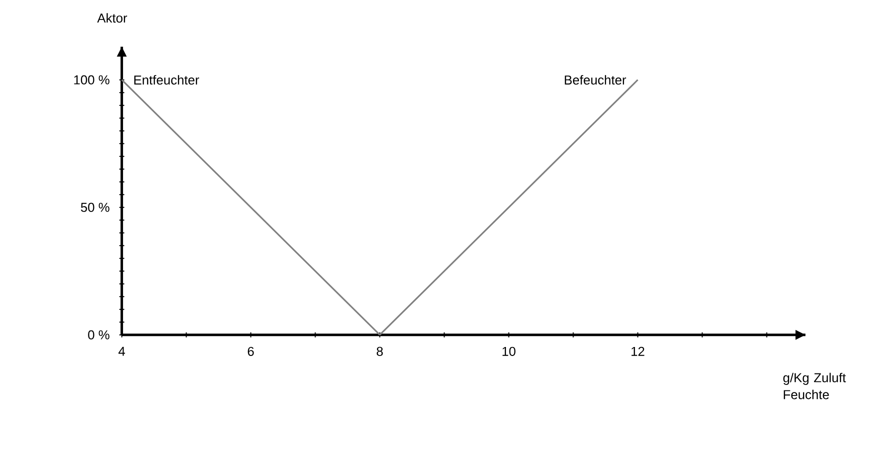  What do you see at coordinates (112, 18) in the screenshot?
I see `y-axis-title: Aktor` at bounding box center [112, 18].